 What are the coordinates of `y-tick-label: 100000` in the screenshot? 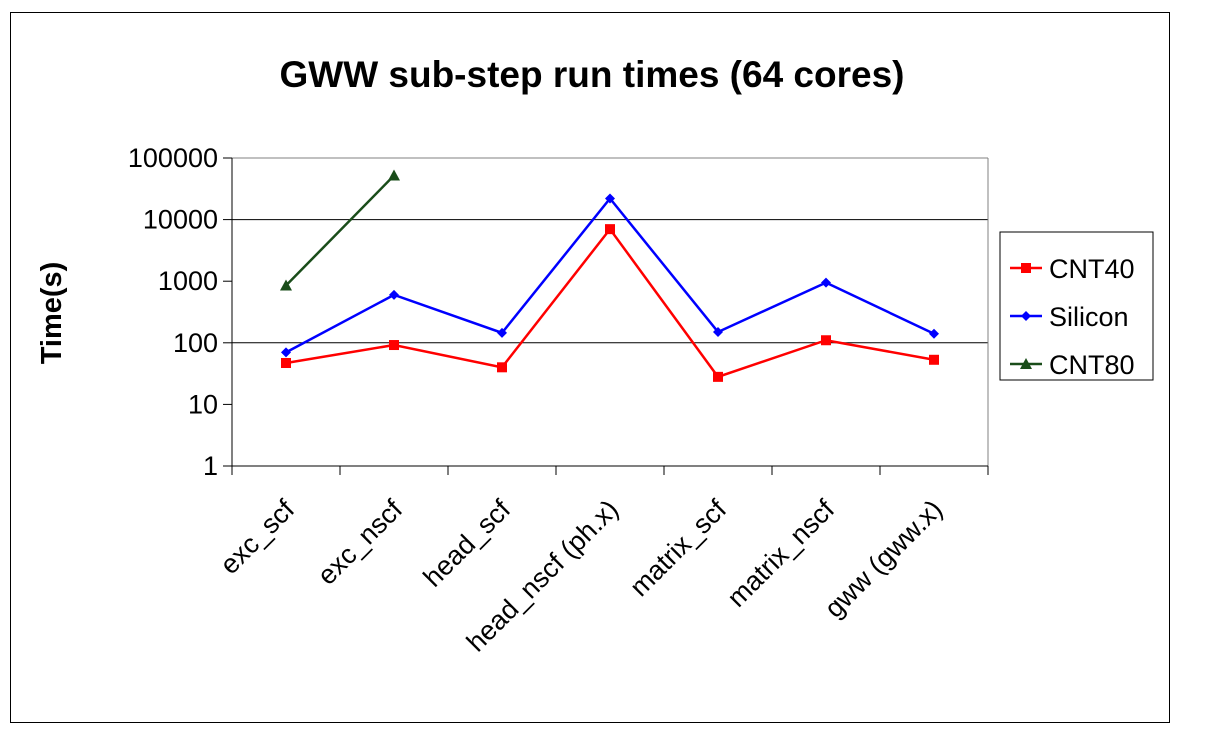 It's located at (173, 158).